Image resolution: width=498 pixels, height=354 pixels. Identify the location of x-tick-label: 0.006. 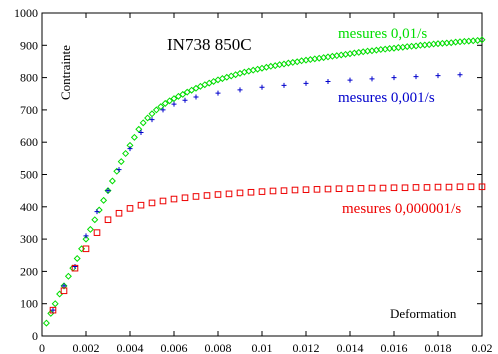
(174, 347).